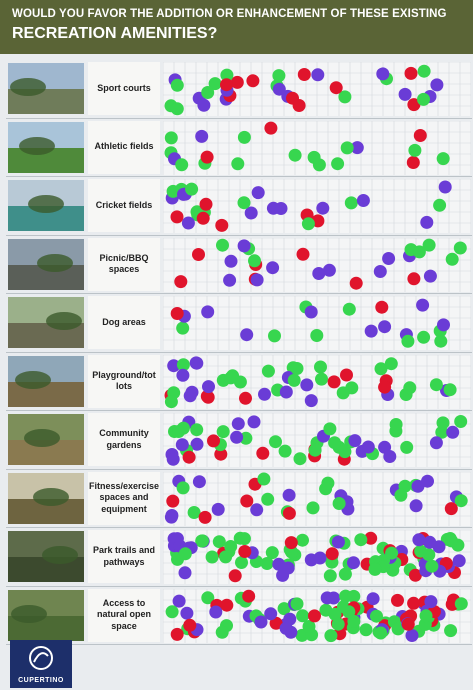 Image resolution: width=473 pixels, height=690 pixels. I want to click on amenity-label: Athletic fields, so click(124, 147).